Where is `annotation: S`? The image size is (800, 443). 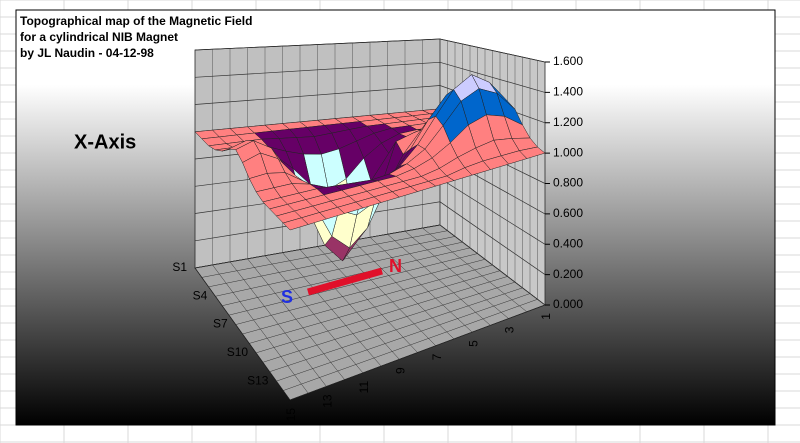
annotation: S is located at coordinates (287, 297).